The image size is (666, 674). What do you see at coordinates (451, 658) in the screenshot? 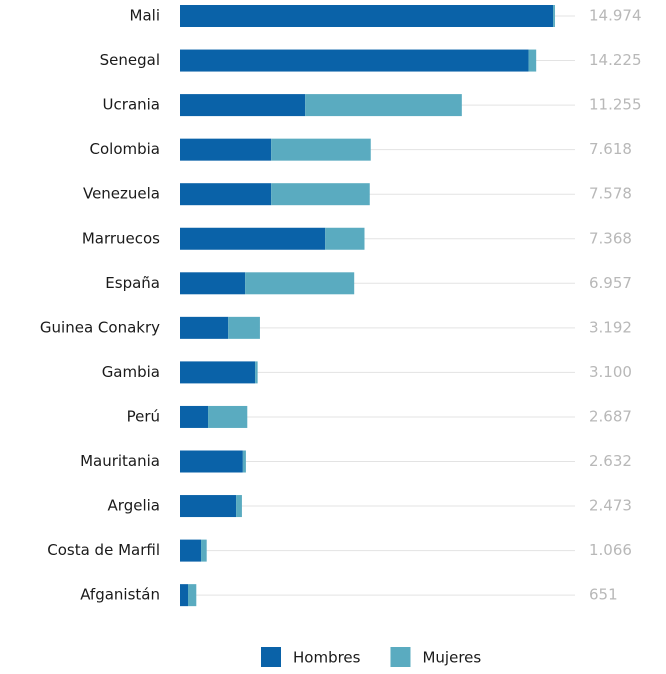
I see `legend-label: Mujeres` at bounding box center [451, 658].